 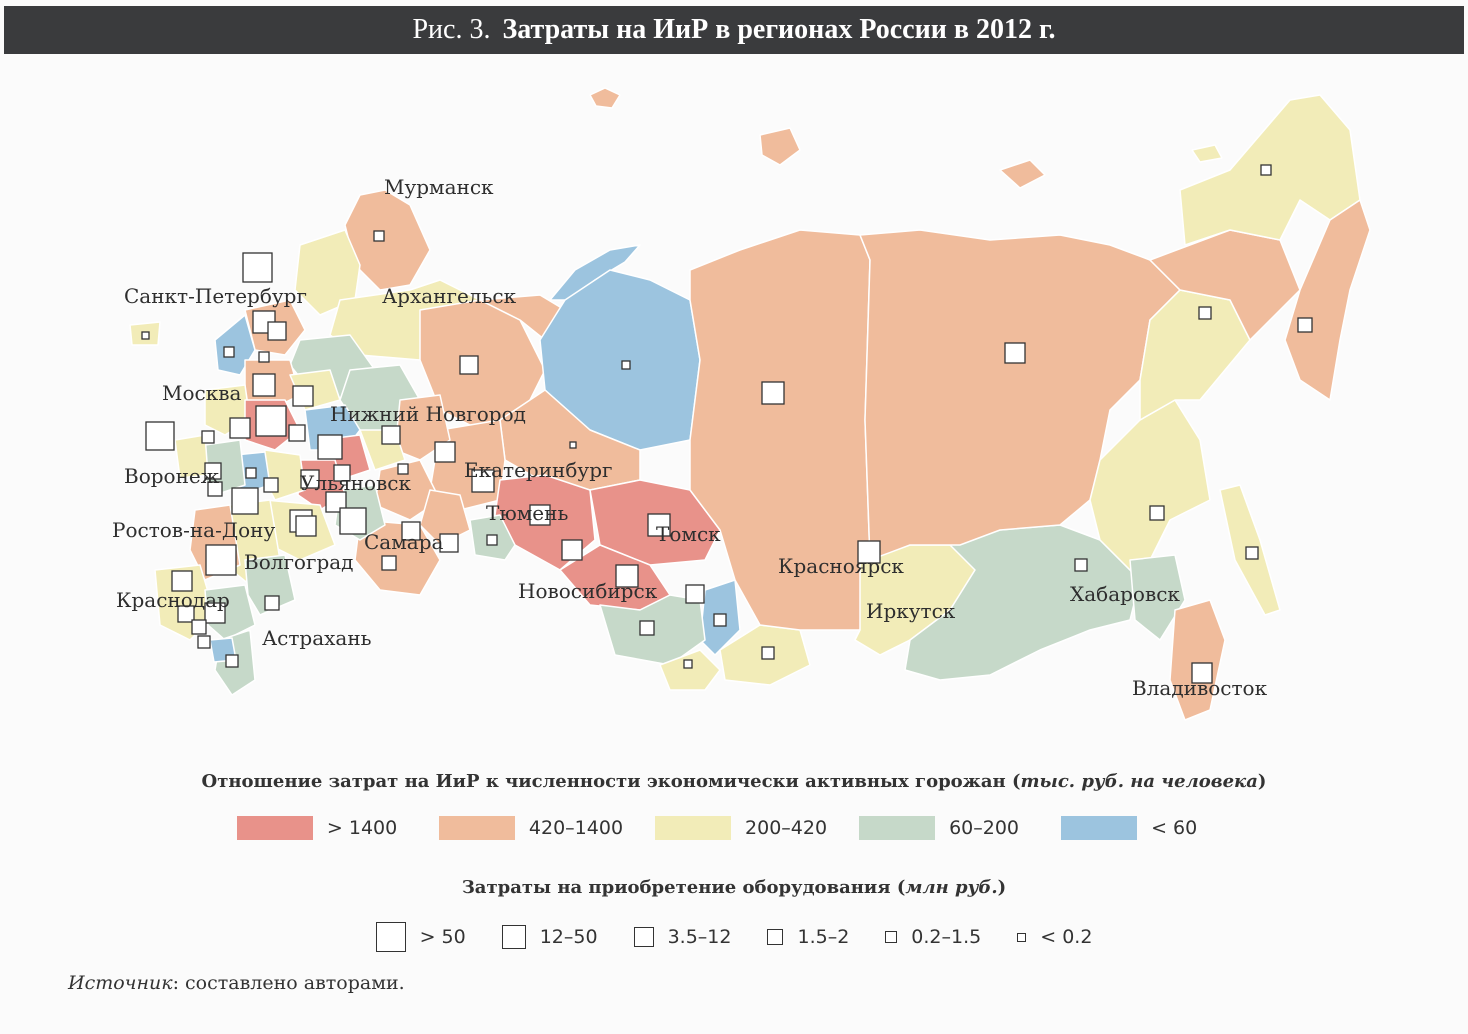 What do you see at coordinates (403, 469) in the screenshot?
I see `square-udmurtia` at bounding box center [403, 469].